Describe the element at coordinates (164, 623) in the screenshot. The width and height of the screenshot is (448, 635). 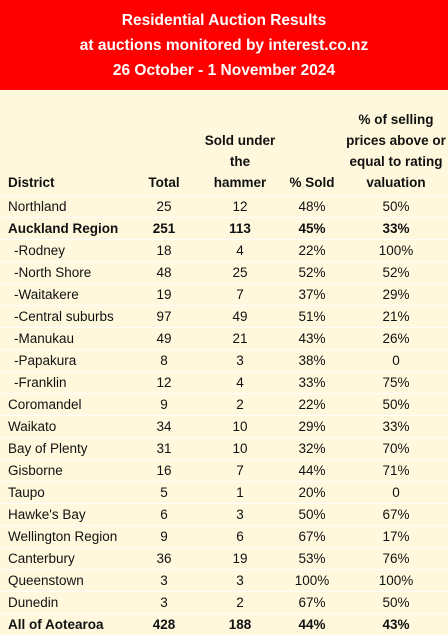
I see `cell-total: 428` at that location.